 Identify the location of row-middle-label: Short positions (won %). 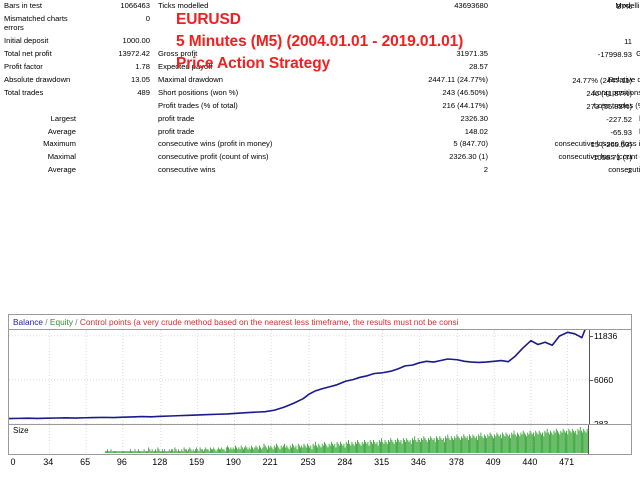
(198, 92).